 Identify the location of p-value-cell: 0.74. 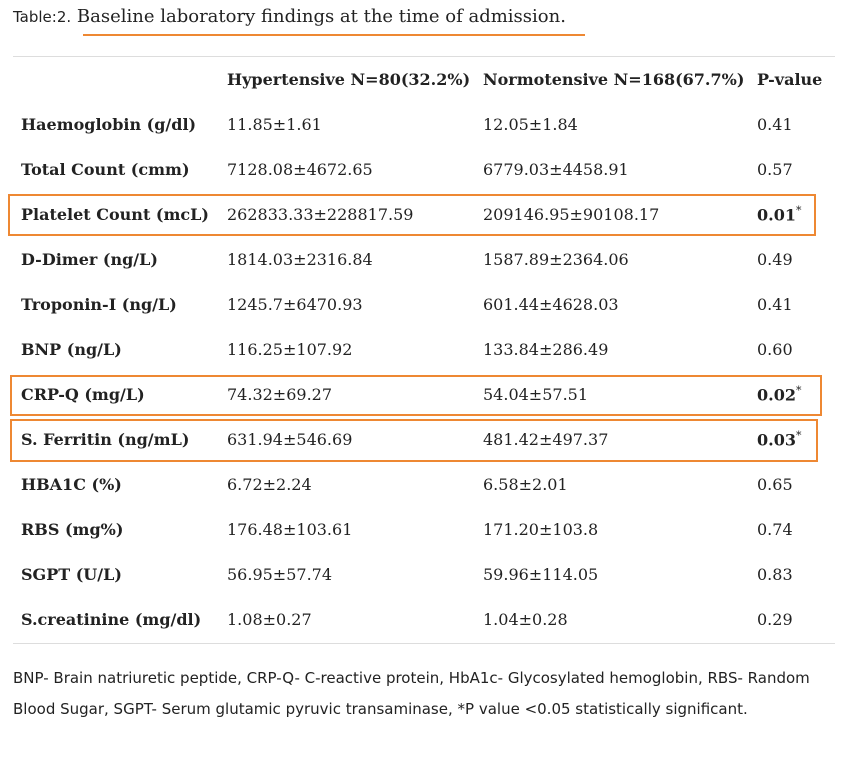
(792, 529).